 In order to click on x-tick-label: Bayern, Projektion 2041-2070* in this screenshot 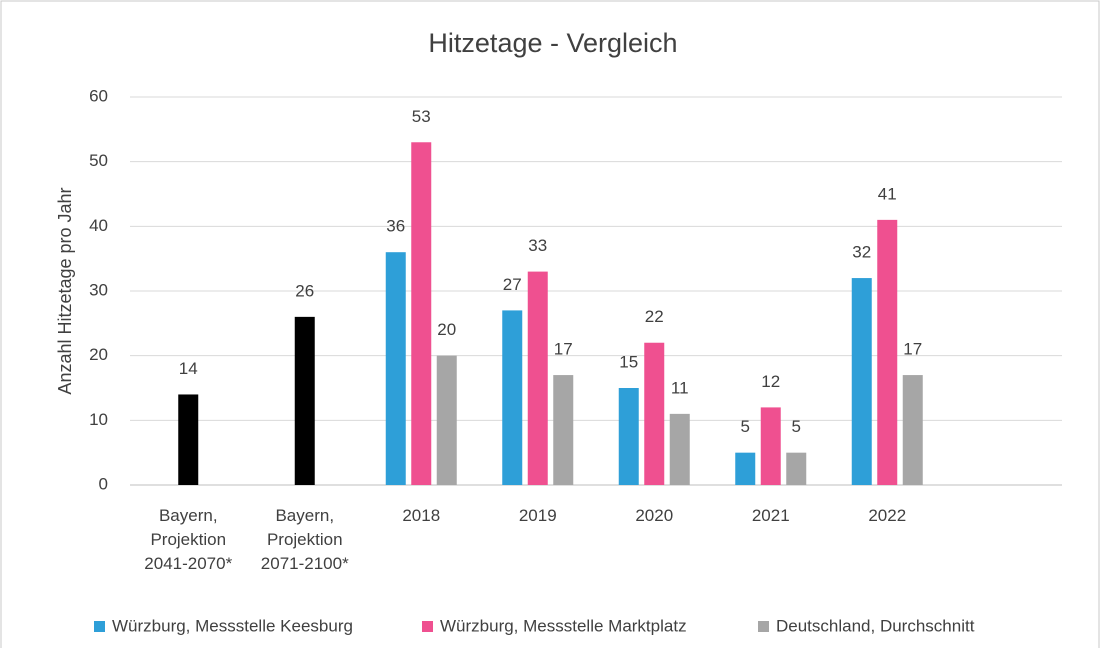, I will do `click(188, 539)`.